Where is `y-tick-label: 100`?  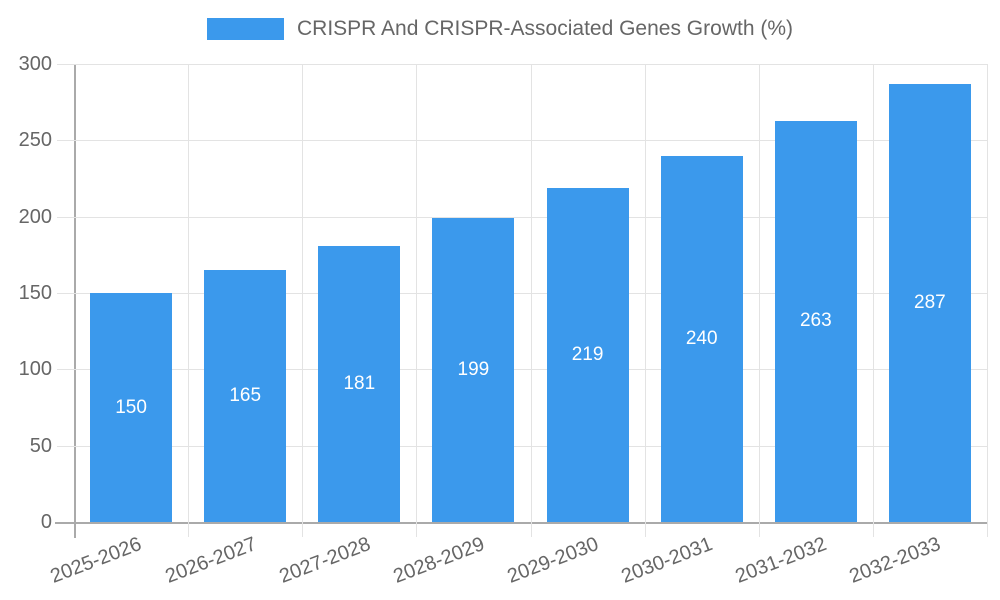
y-tick-label: 100 is located at coordinates (35, 369).